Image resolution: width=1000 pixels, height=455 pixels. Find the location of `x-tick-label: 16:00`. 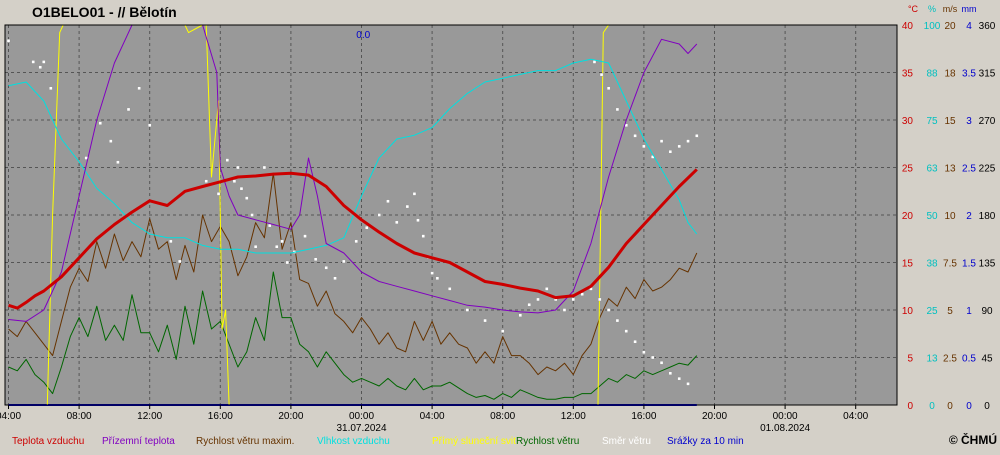

x-tick-label: 16:00 is located at coordinates (220, 416).